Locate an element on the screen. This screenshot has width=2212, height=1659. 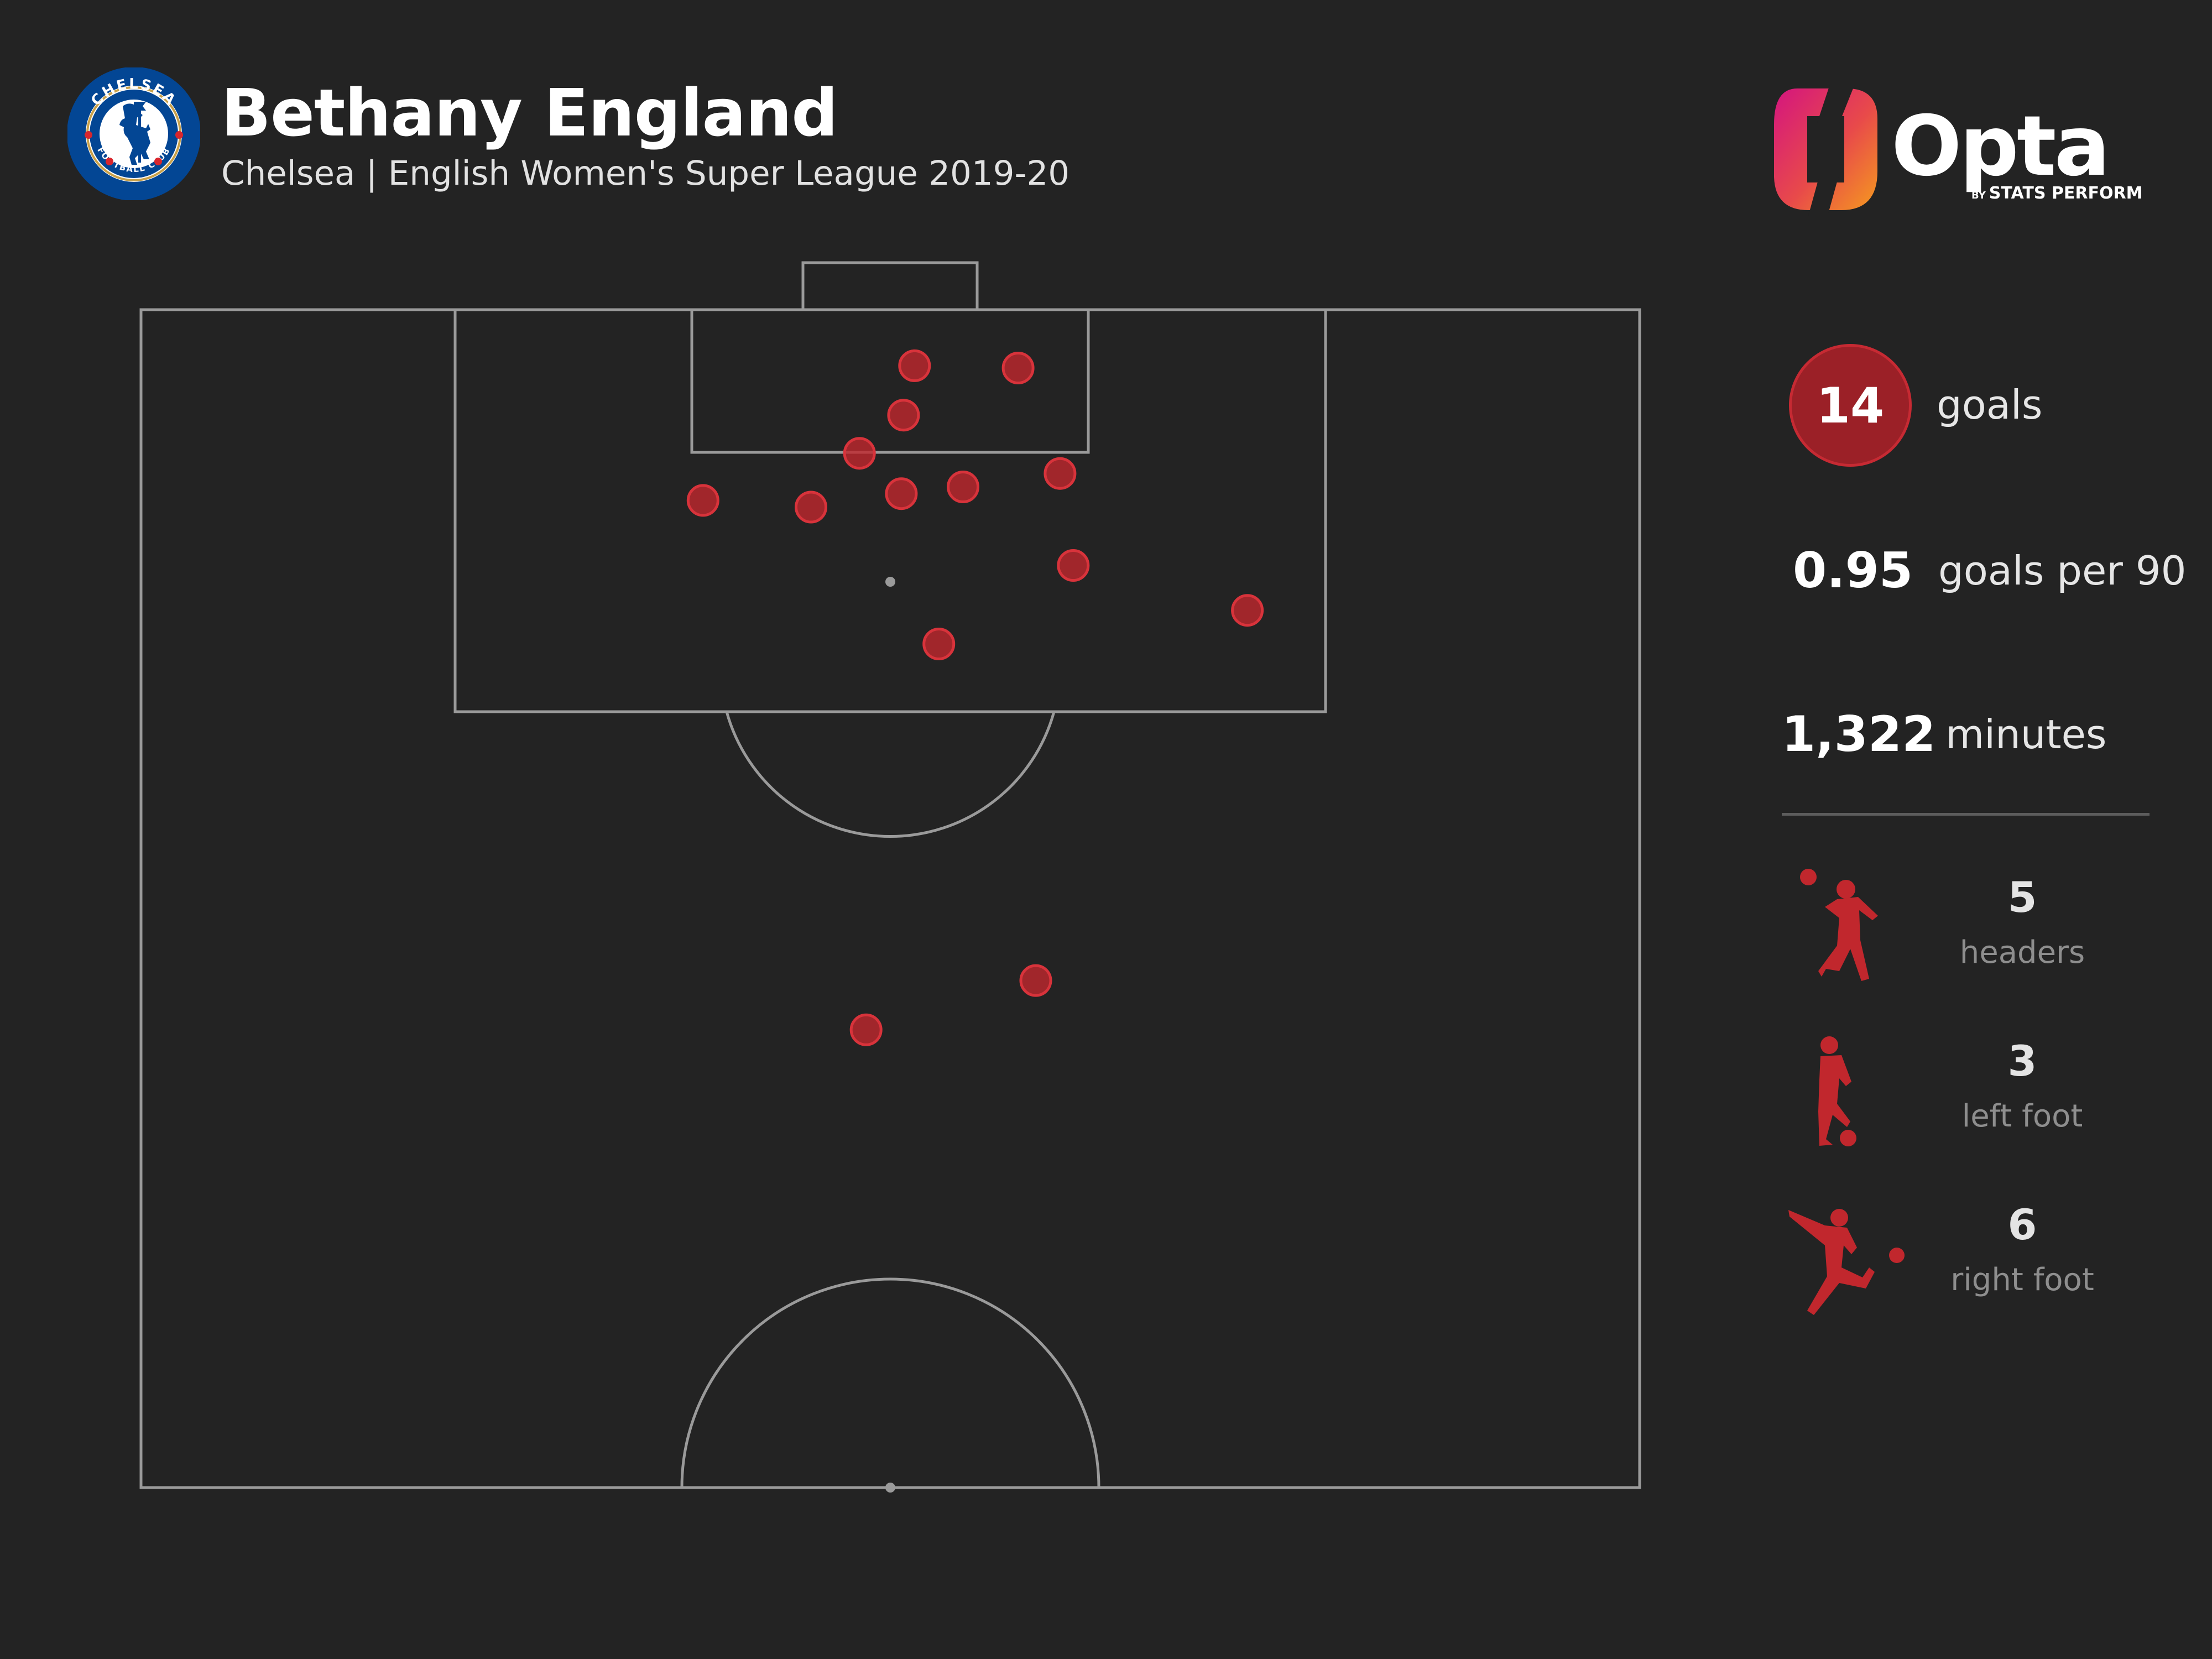
goals-value: 14 is located at coordinates (1851, 406).